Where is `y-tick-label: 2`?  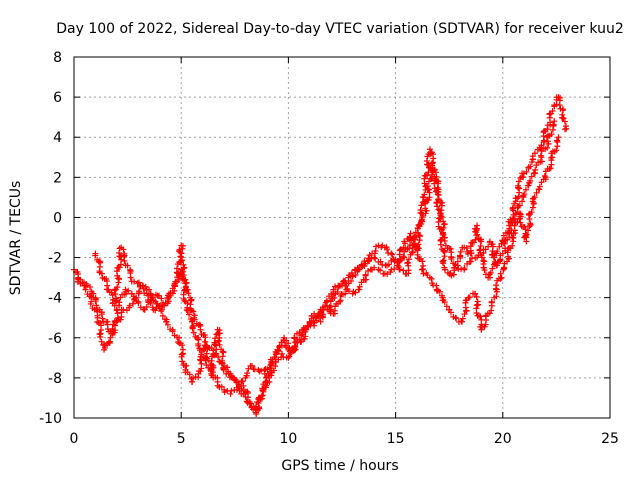 y-tick-label: 2 is located at coordinates (57, 178).